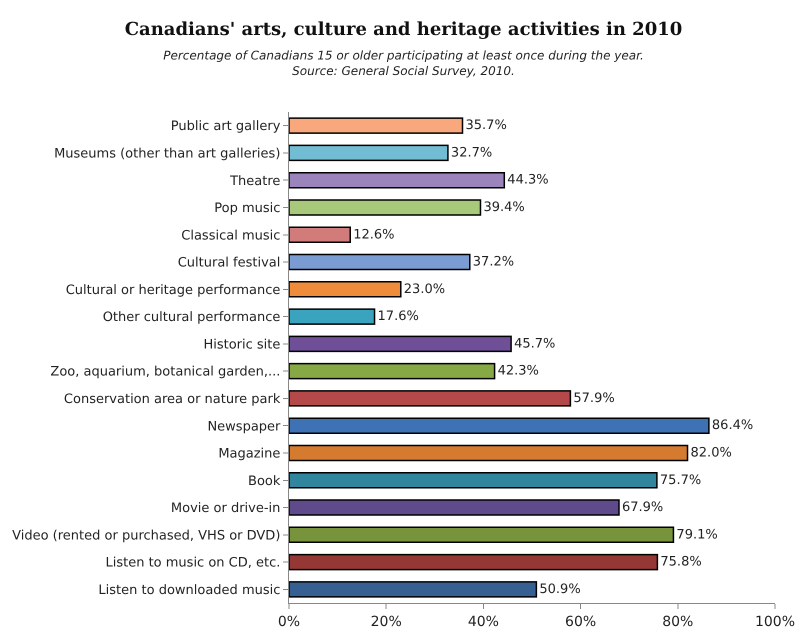 The image size is (807, 642). Describe the element at coordinates (264, 481) in the screenshot. I see `y-tick-label: Book` at that location.